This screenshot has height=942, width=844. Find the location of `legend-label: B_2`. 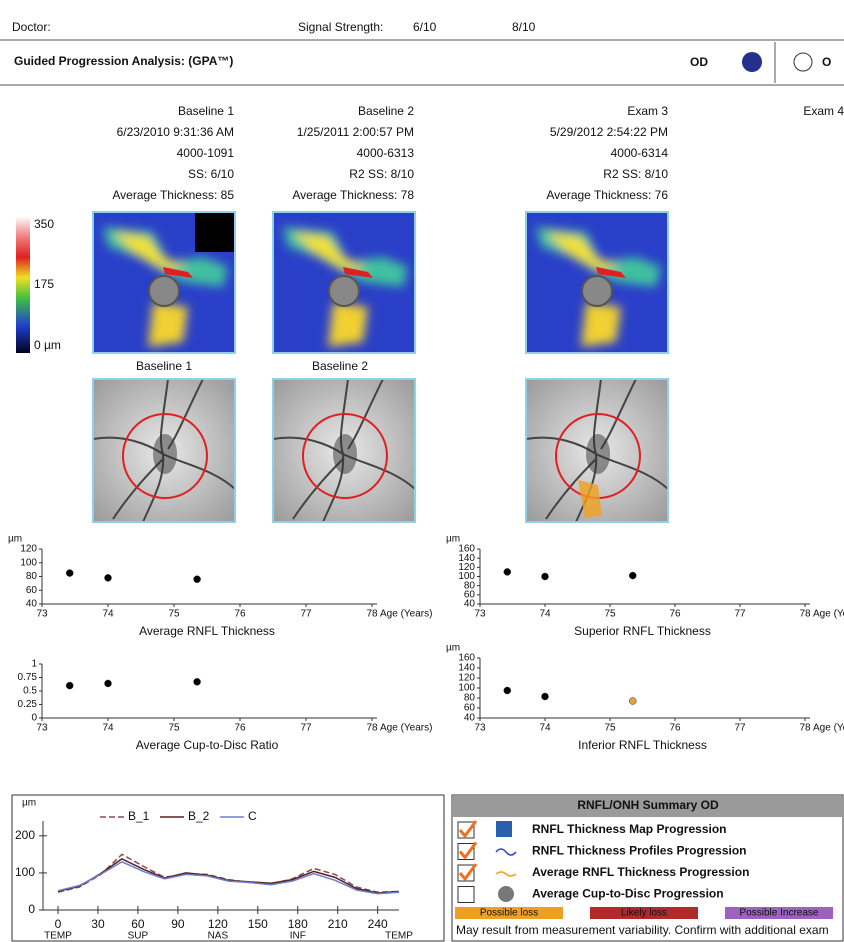

legend-label: B_2 is located at coordinates (199, 816).